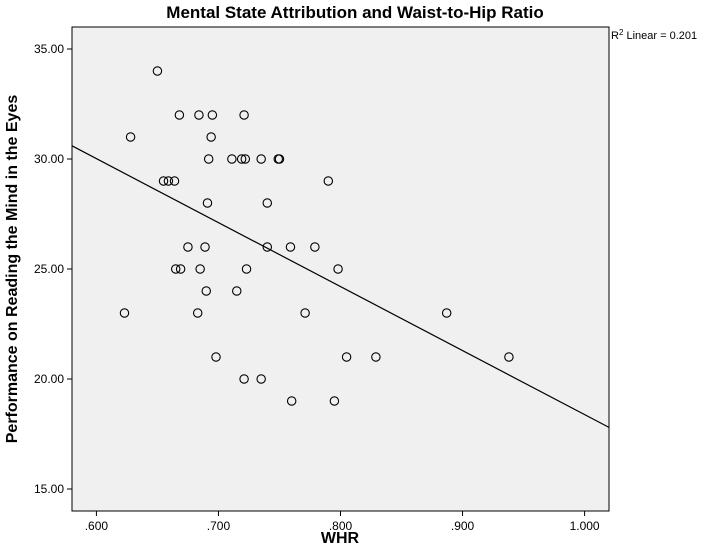 The width and height of the screenshot is (709, 549). Describe the element at coordinates (49, 159) in the screenshot. I see `y-tick-label: 30.00` at that location.